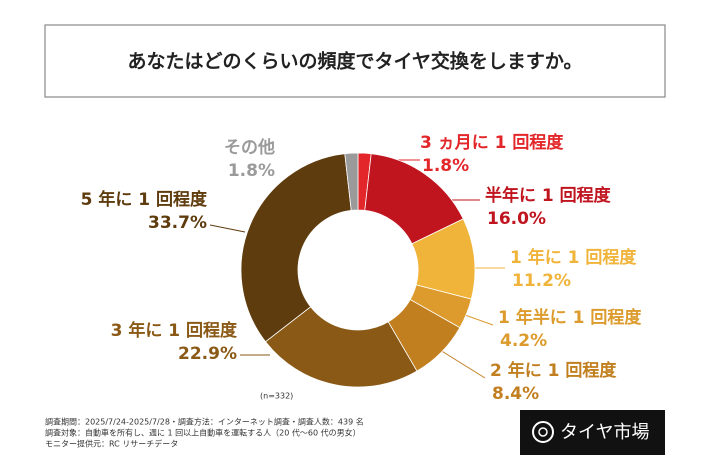  Describe the element at coordinates (548, 195) in the screenshot. I see `category-label: 半年に 1 回程度` at that location.